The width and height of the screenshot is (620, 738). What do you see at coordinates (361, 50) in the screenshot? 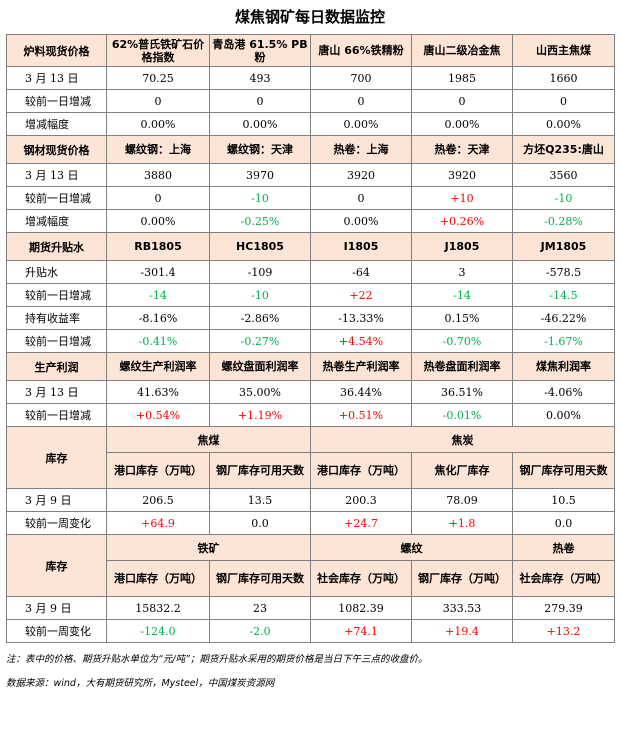
I see `s1-column-header: 唐山 66%铁精粉` at bounding box center [361, 50].